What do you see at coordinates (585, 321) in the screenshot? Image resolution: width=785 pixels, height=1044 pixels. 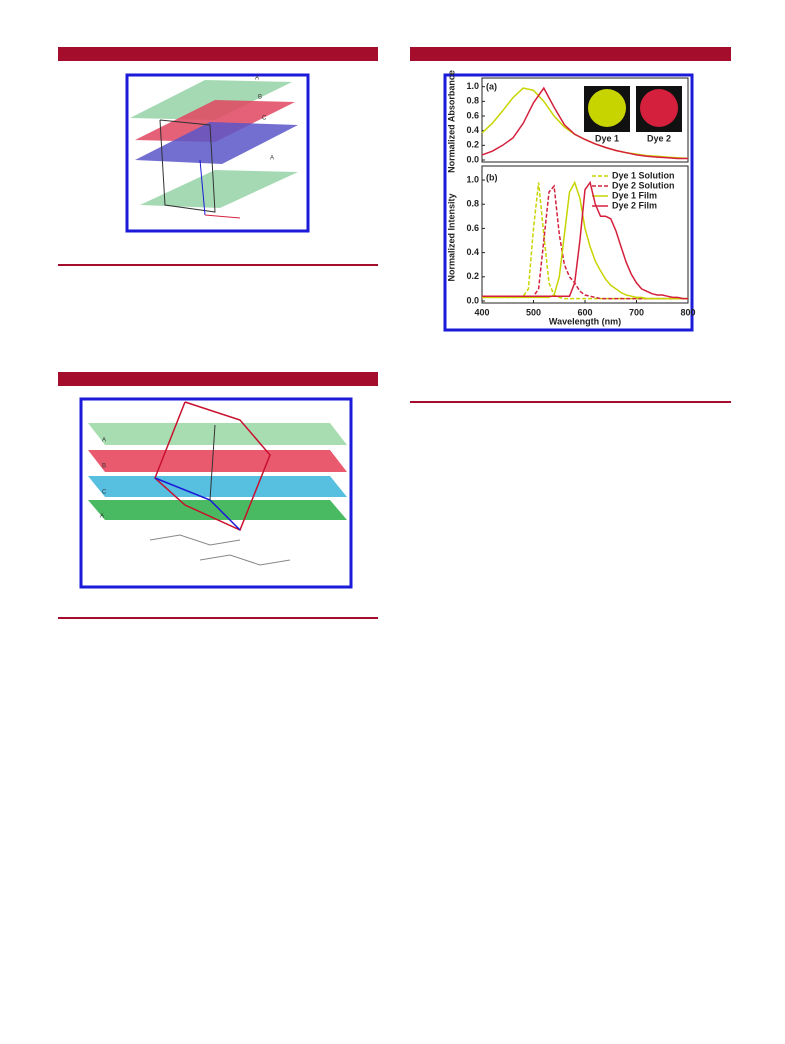 I see `x-axis-label: Wavelength (nm)` at bounding box center [585, 321].